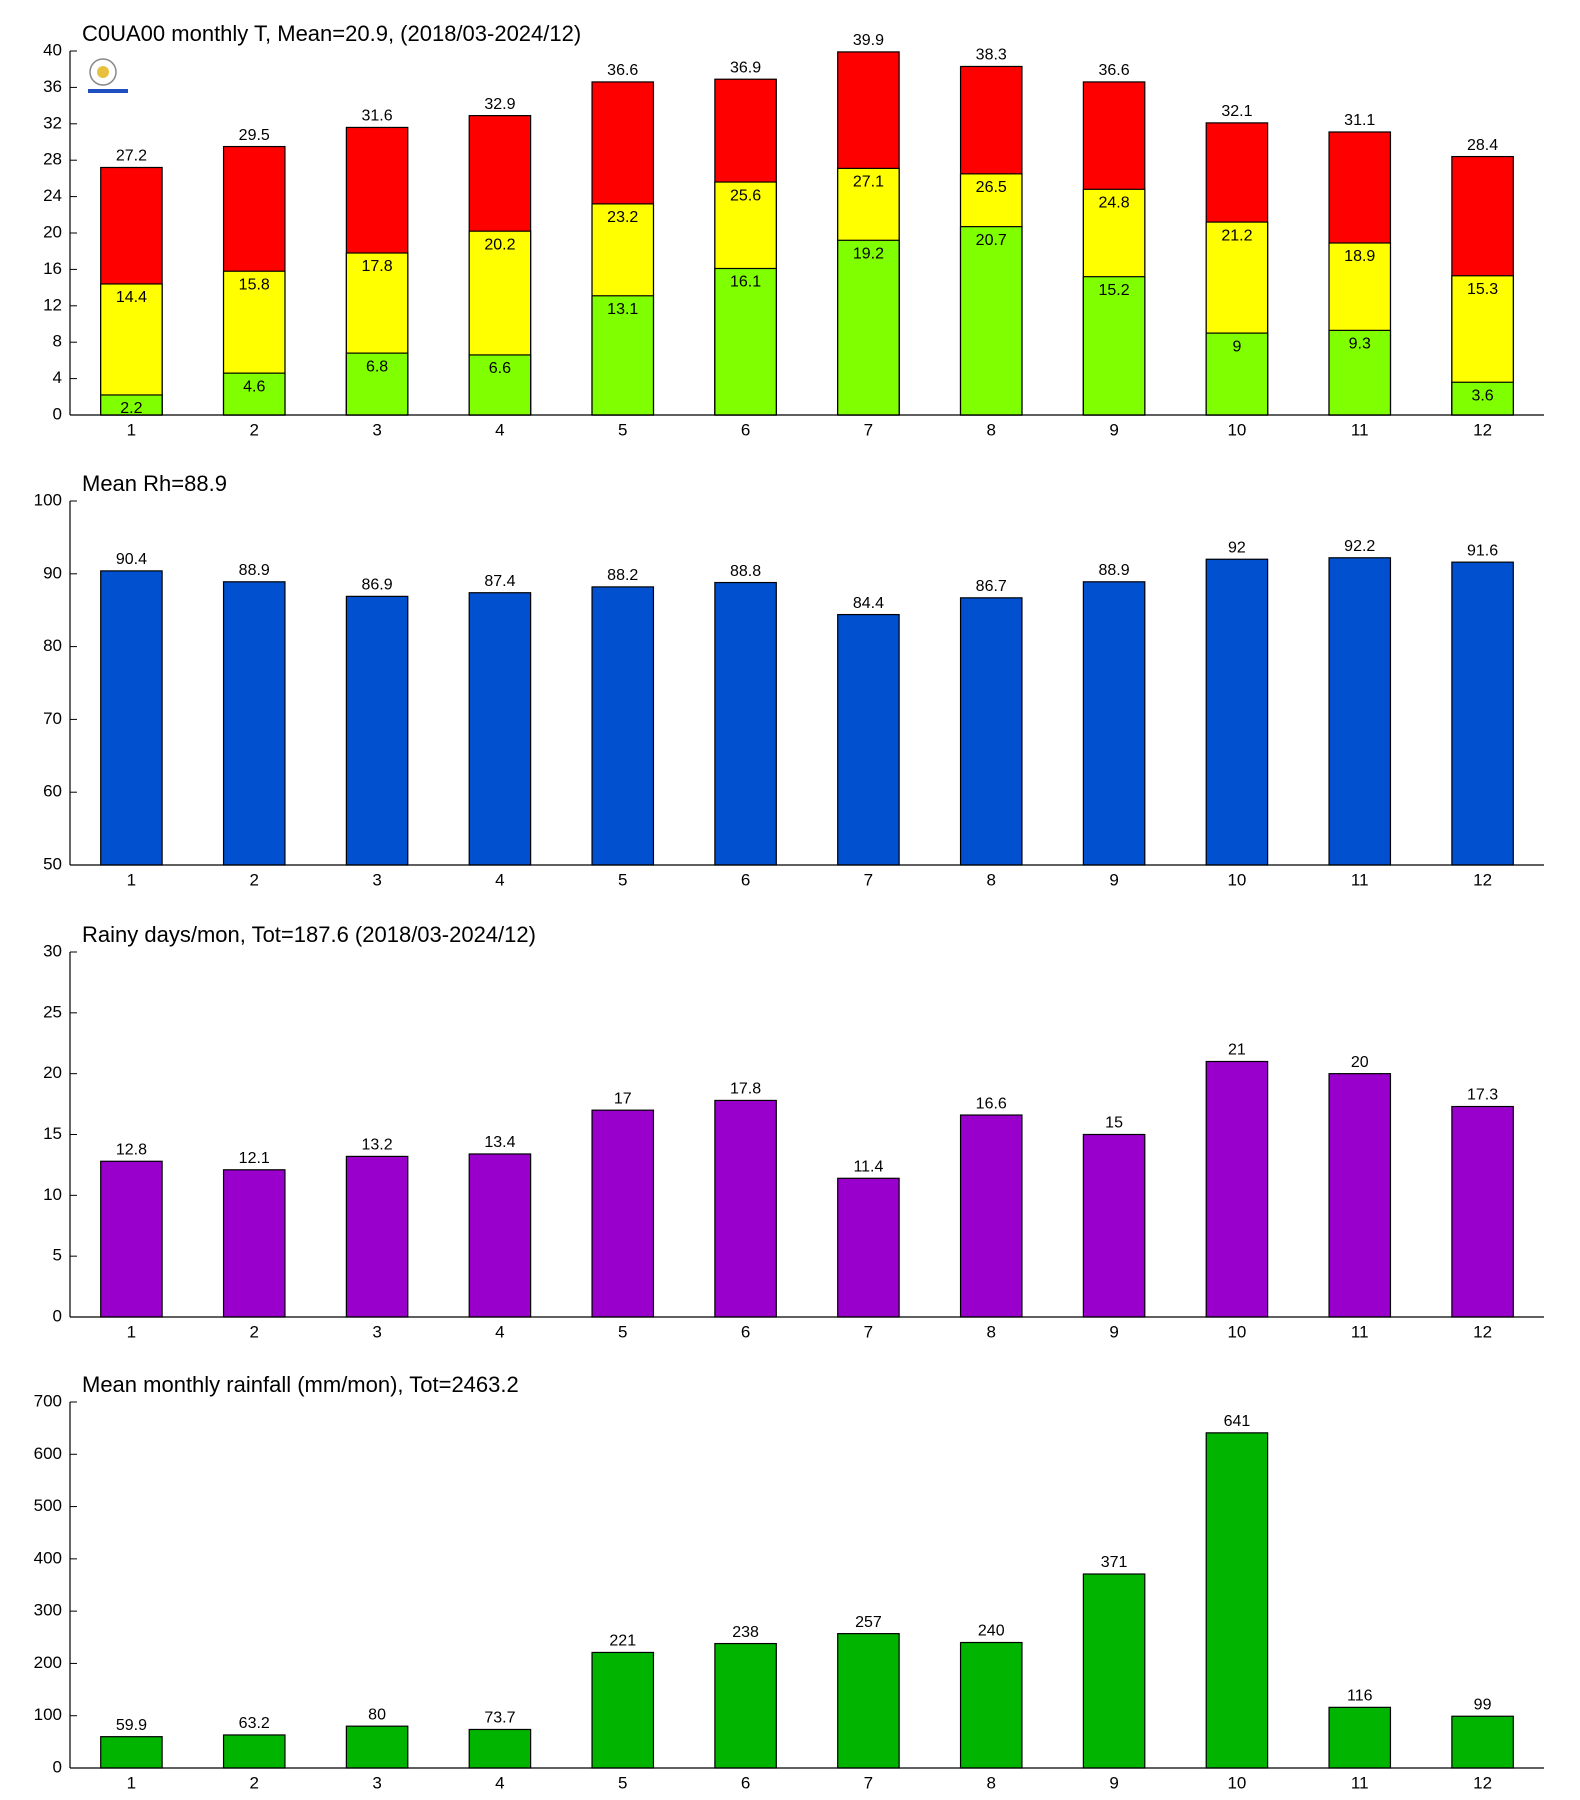 The image size is (1580, 1800). Describe the element at coordinates (52, 863) in the screenshot. I see `y-tick-label: 50` at that location.